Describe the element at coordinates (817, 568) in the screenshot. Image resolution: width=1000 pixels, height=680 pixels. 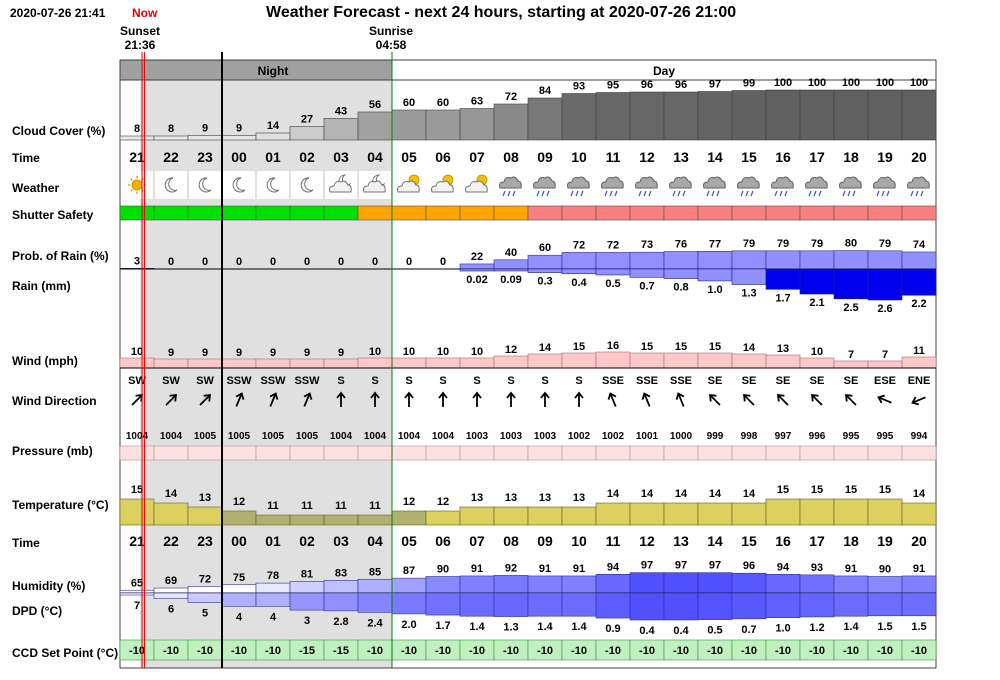
I see `humidity-value: 93` at that location.